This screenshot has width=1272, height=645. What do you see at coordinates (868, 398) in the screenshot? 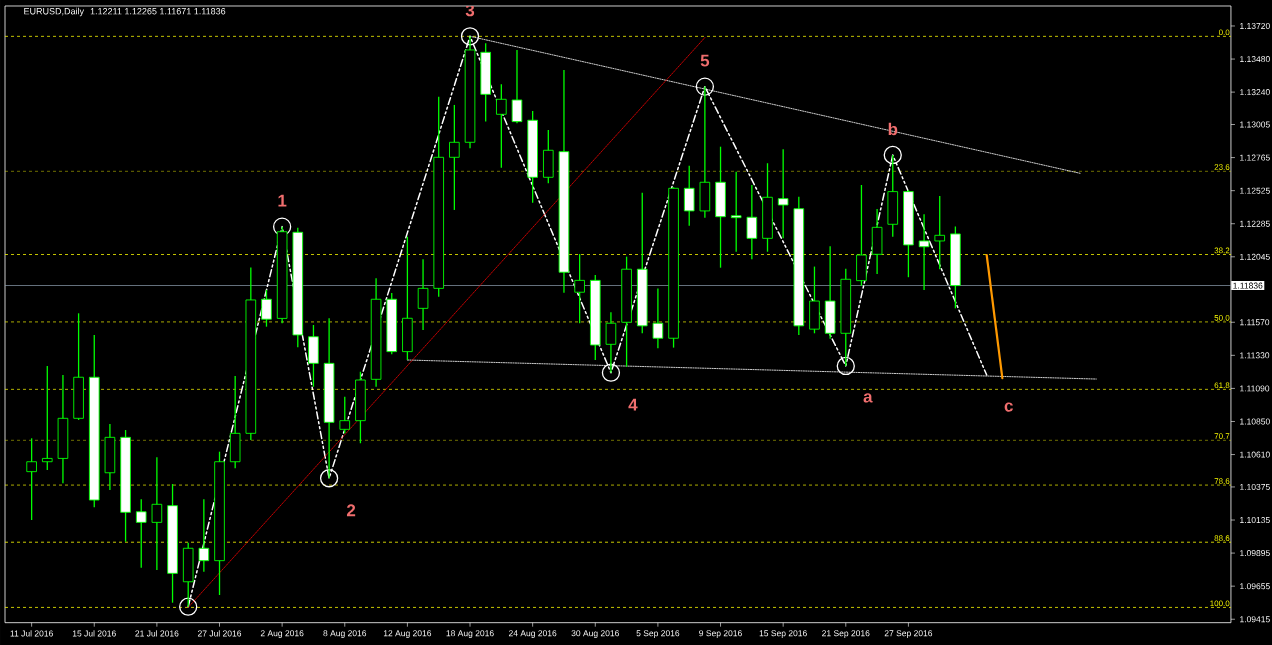
I see `annotation: a` at bounding box center [868, 398].